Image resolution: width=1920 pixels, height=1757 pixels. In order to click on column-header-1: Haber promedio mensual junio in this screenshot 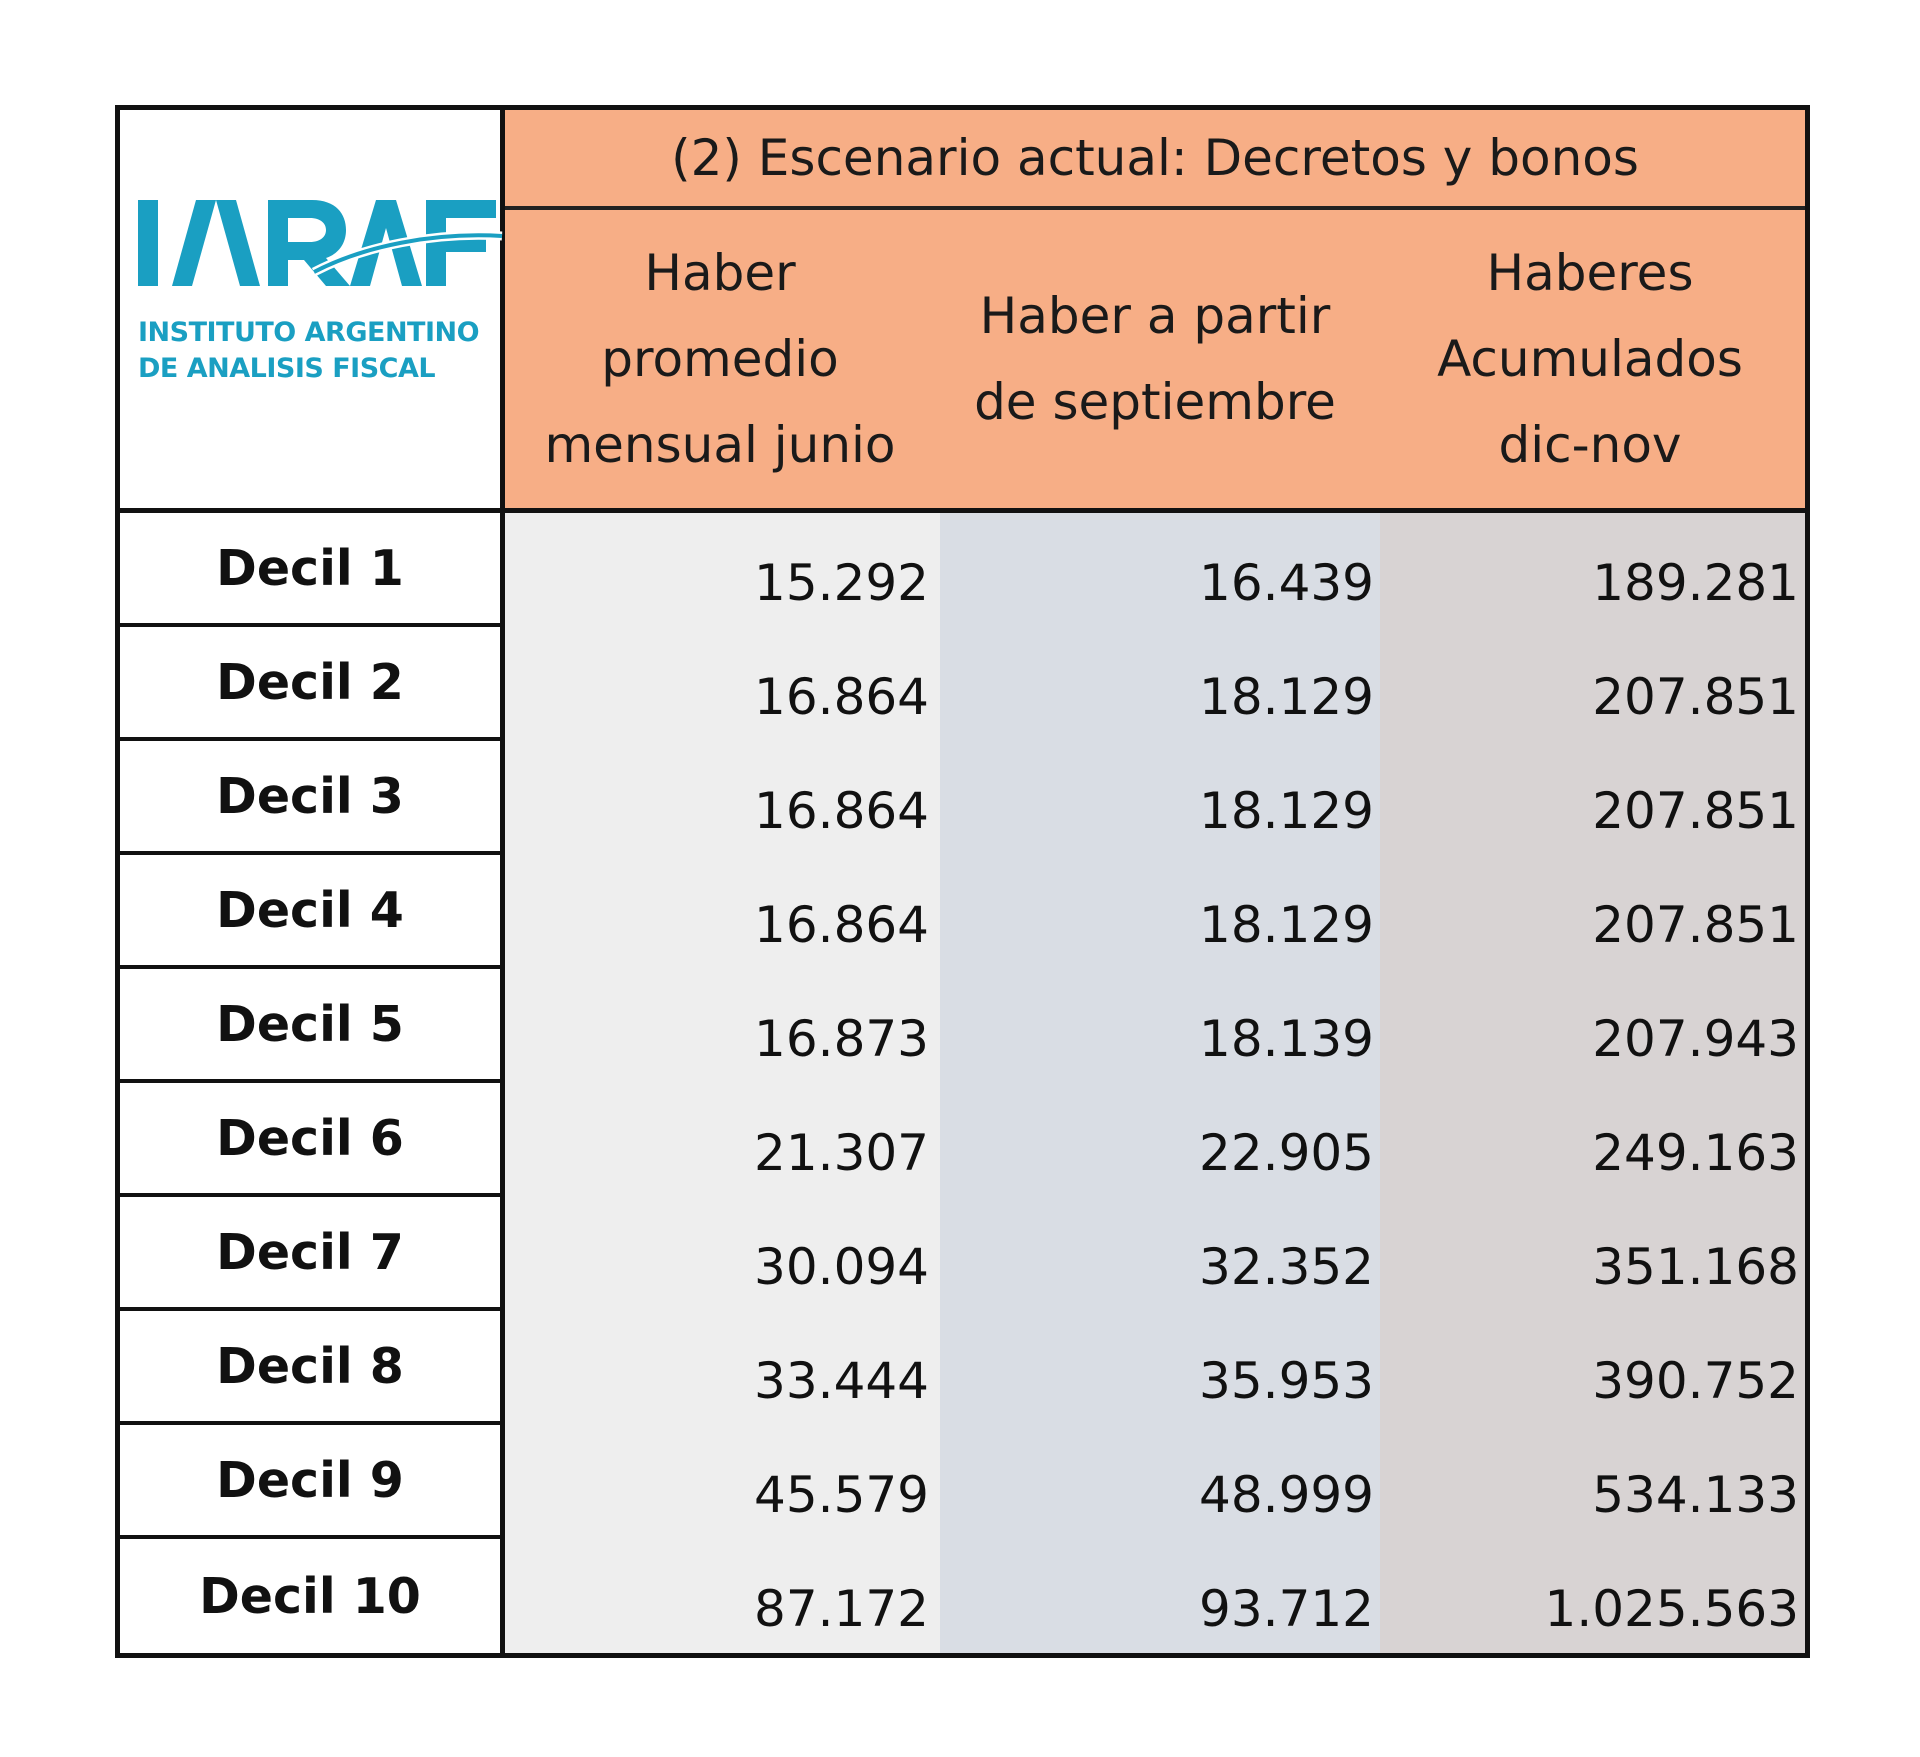, I will do `click(720, 359)`.